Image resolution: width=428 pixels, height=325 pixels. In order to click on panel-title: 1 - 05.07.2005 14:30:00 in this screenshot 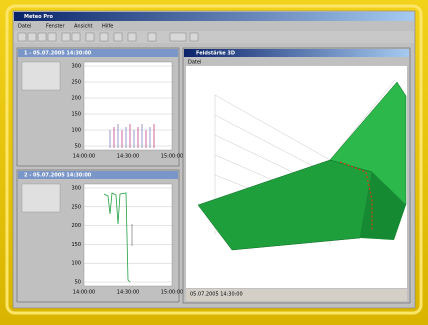, I will do `click(58, 54)`.